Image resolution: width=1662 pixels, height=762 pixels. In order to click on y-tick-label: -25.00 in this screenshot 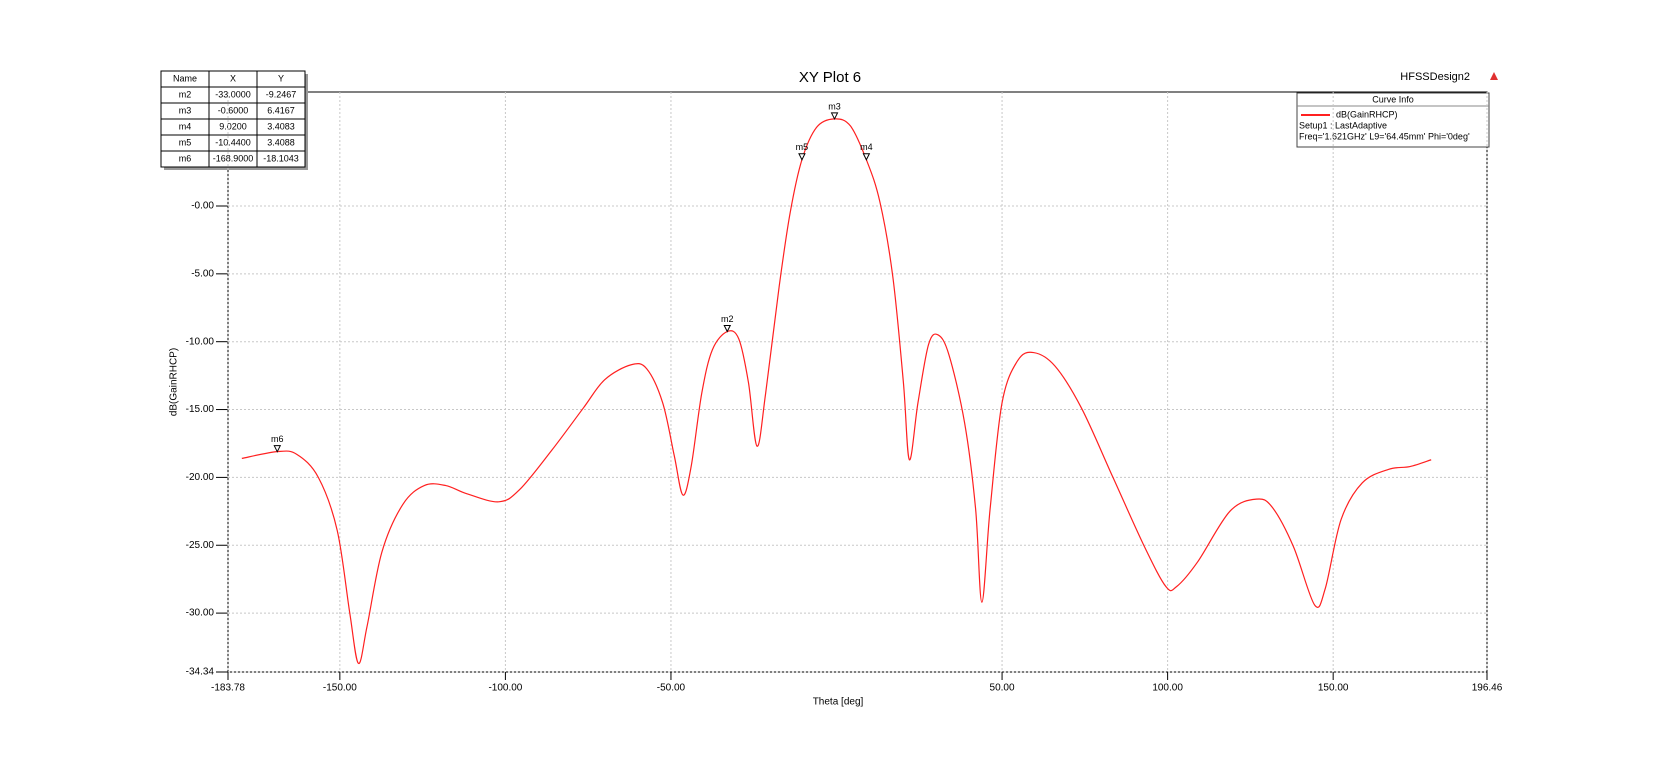, I will do `click(200, 545)`.